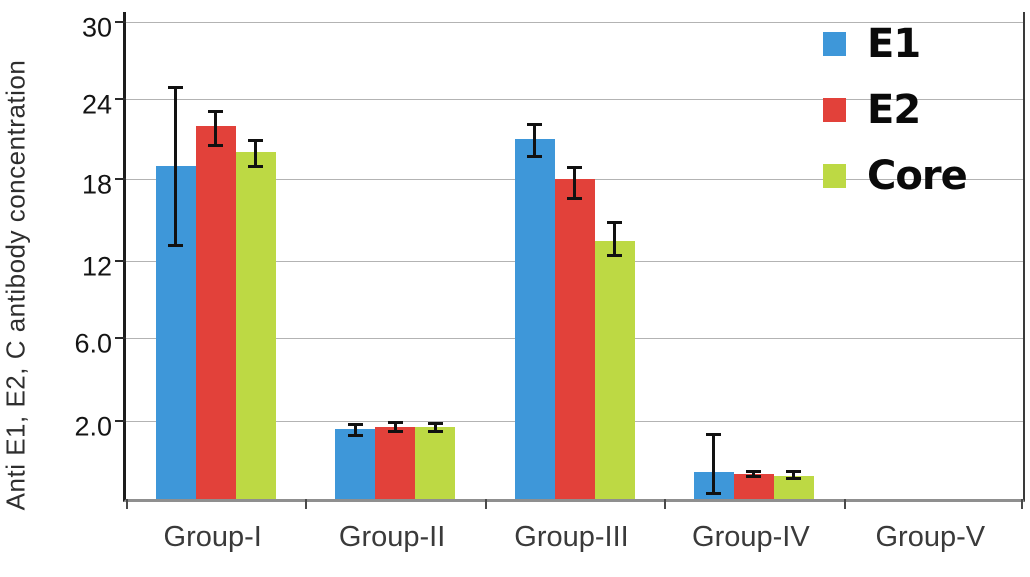  I want to click on legend-row-e1: E1, so click(872, 44).